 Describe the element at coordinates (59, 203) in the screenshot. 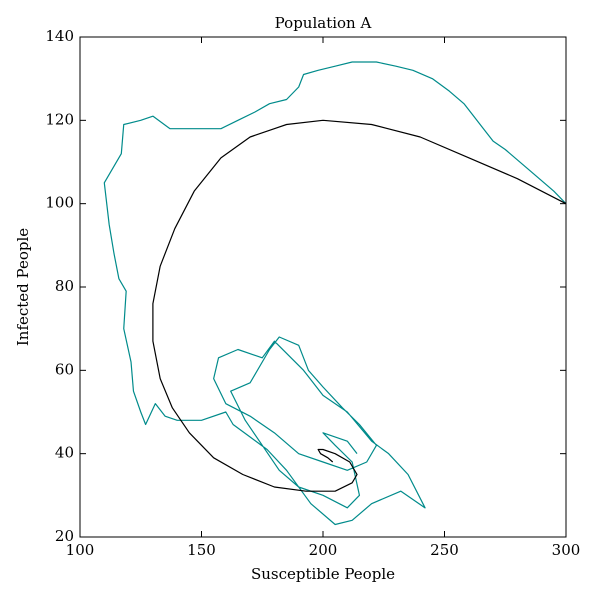

I see `y-tick-label: 100` at that location.